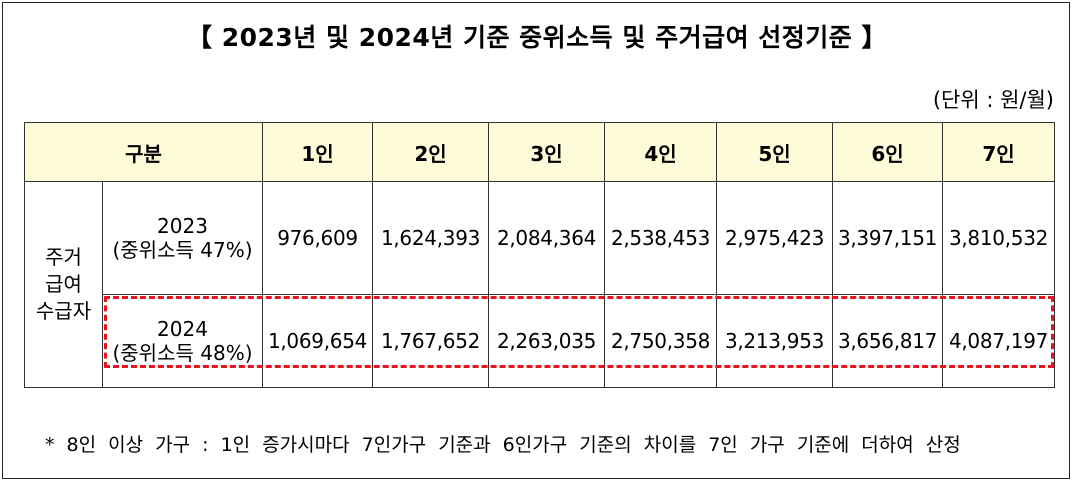 The height and width of the screenshot is (483, 1074). What do you see at coordinates (660, 238) in the screenshot?
I see `value-cell: 2,538,453` at bounding box center [660, 238].